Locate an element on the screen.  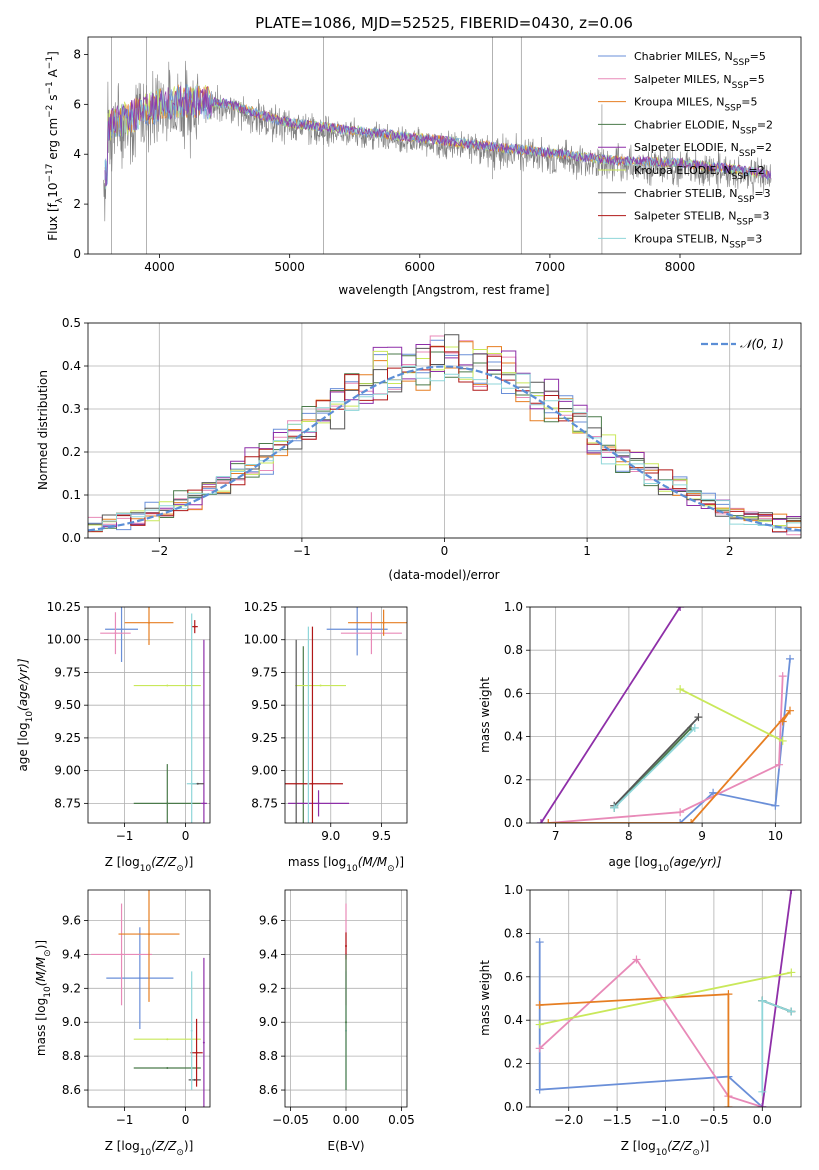
label-part: (age/yr)] is located at coordinates (23, 684).